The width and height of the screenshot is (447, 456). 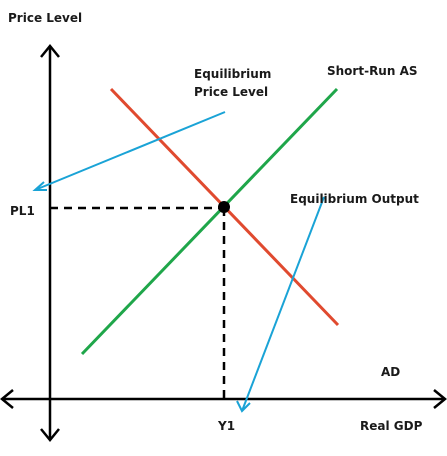 What do you see at coordinates (45, 18) in the screenshot?
I see `y-axis-label: Price Level` at bounding box center [45, 18].